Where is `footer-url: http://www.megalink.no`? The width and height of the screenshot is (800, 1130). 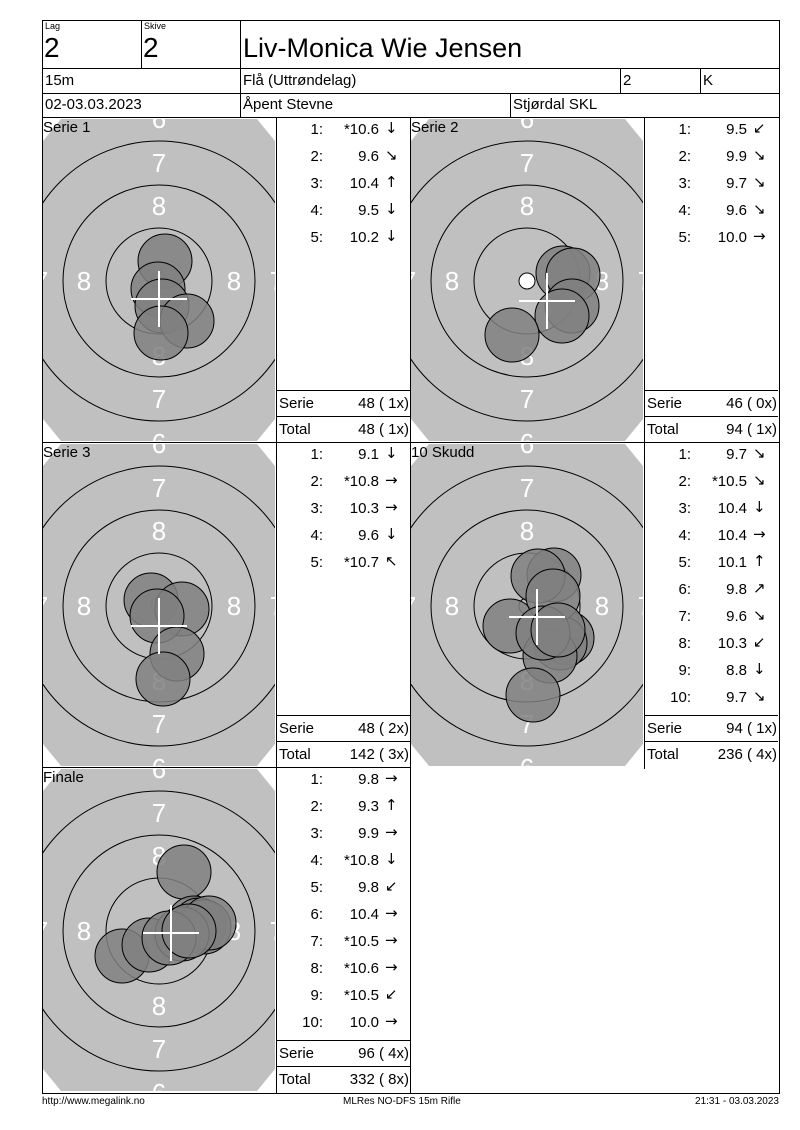
footer-url: http://www.megalink.no is located at coordinates (93, 1101).